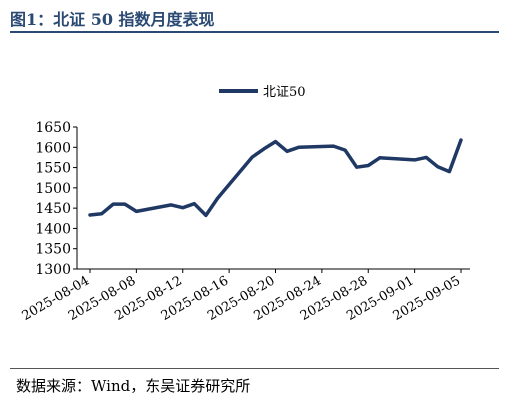 This screenshot has height=402, width=509. I want to click on y-tick-label: 1350, so click(53, 250).